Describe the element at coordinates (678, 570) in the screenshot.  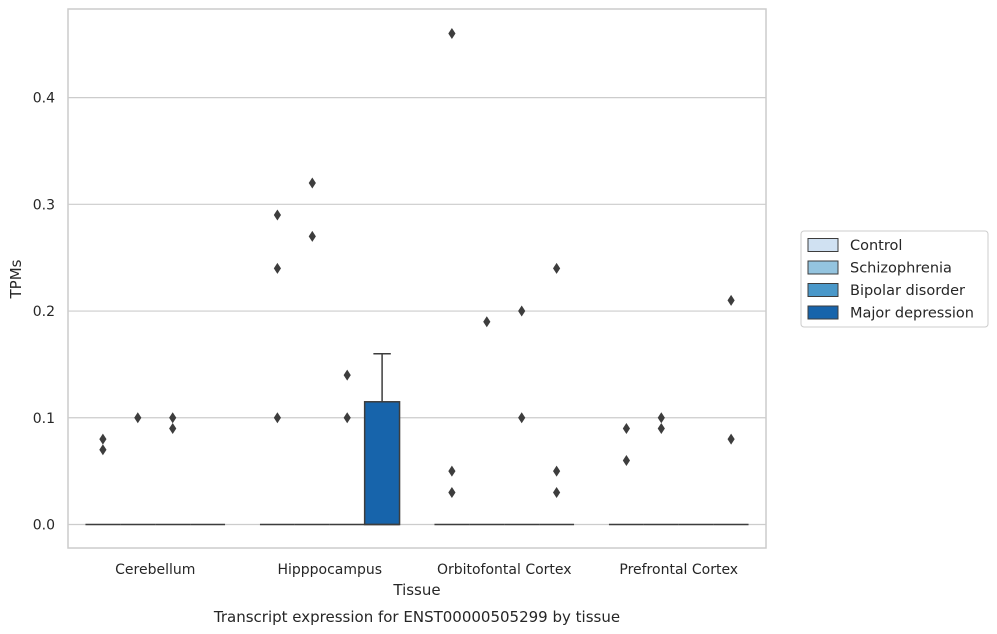
I see `x-tick-label: Prefrontal Cortex` at that location.